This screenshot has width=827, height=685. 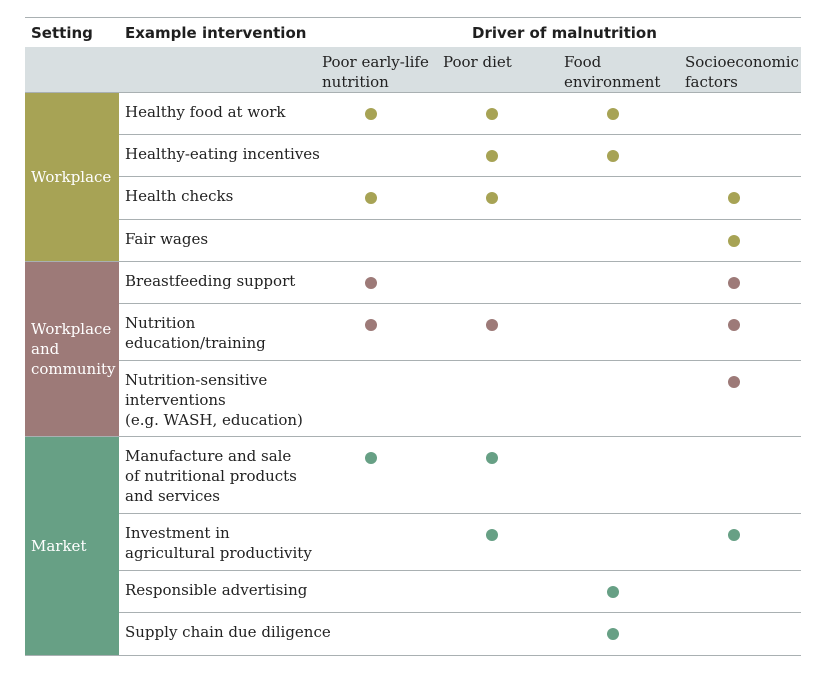 What do you see at coordinates (210, 281) in the screenshot?
I see `intervention-label: Breastfeeding support` at bounding box center [210, 281].